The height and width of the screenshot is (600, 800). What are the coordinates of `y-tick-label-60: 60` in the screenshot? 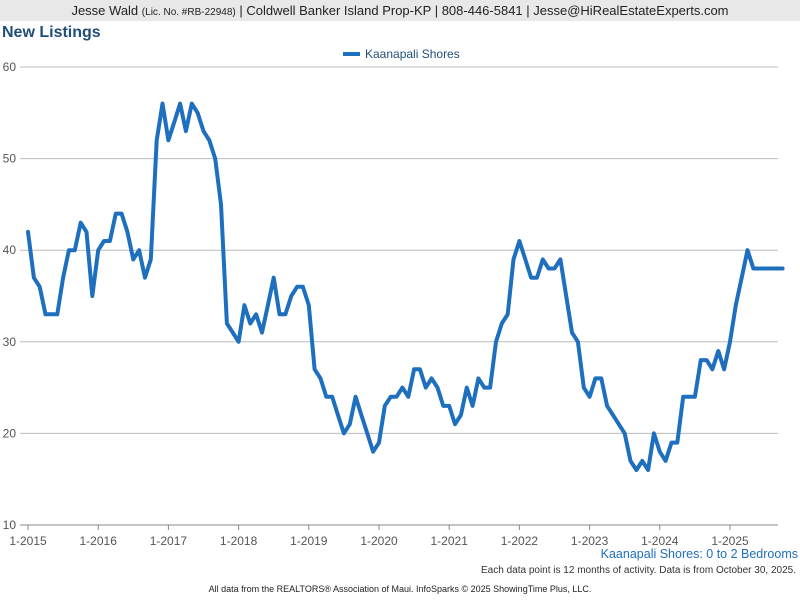 It's located at (10, 67).